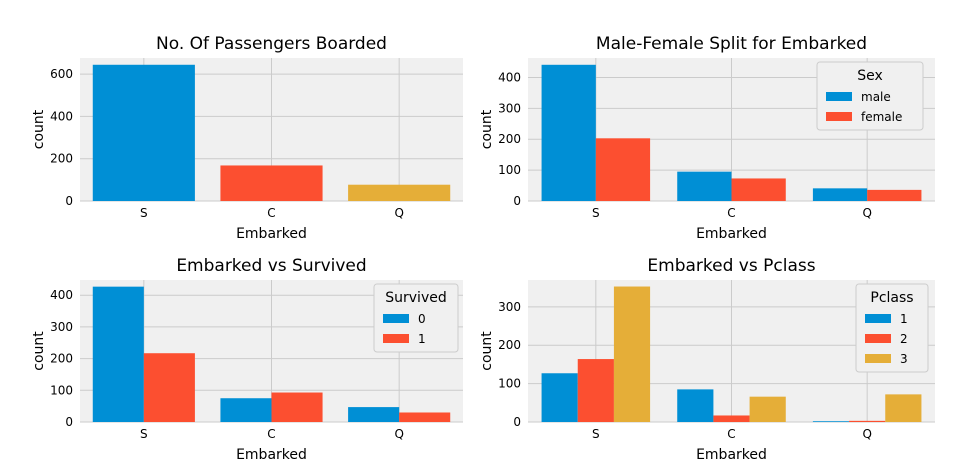 This screenshot has height=474, width=969. Describe the element at coordinates (870, 76) in the screenshot. I see `legend-title: Sex` at that location.